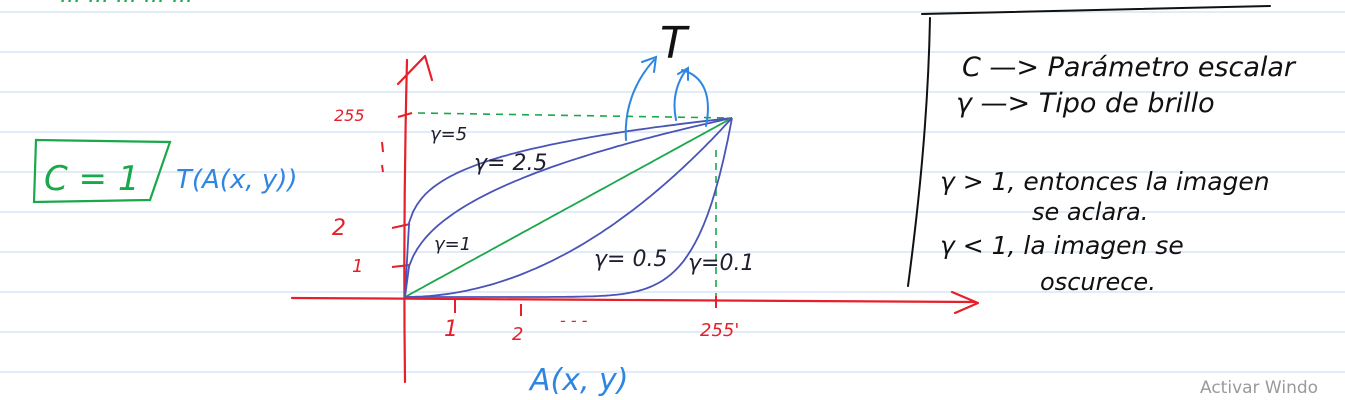  I want to click on guide-horizontal, so click(574, 115).